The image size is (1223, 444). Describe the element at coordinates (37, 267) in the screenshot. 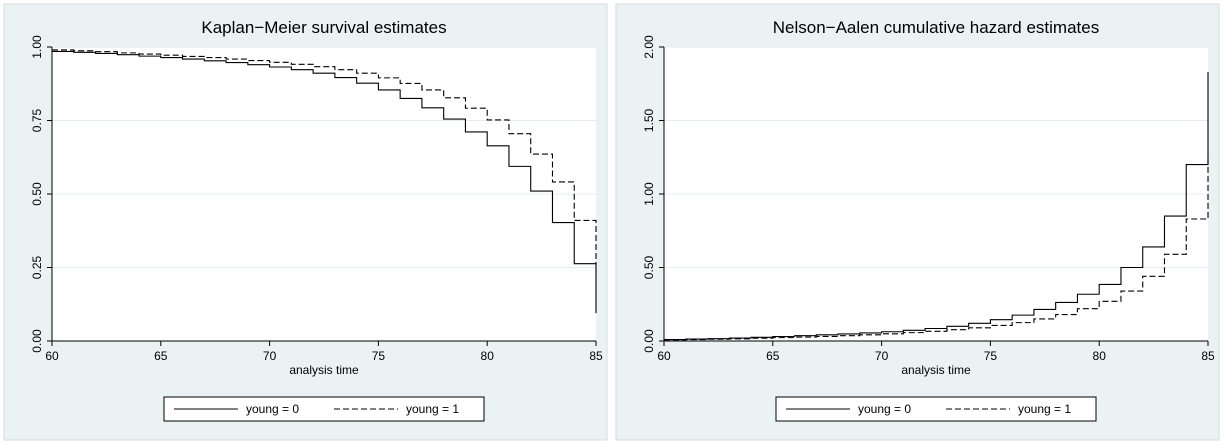

I see `y-tick-label: 0.25` at that location.